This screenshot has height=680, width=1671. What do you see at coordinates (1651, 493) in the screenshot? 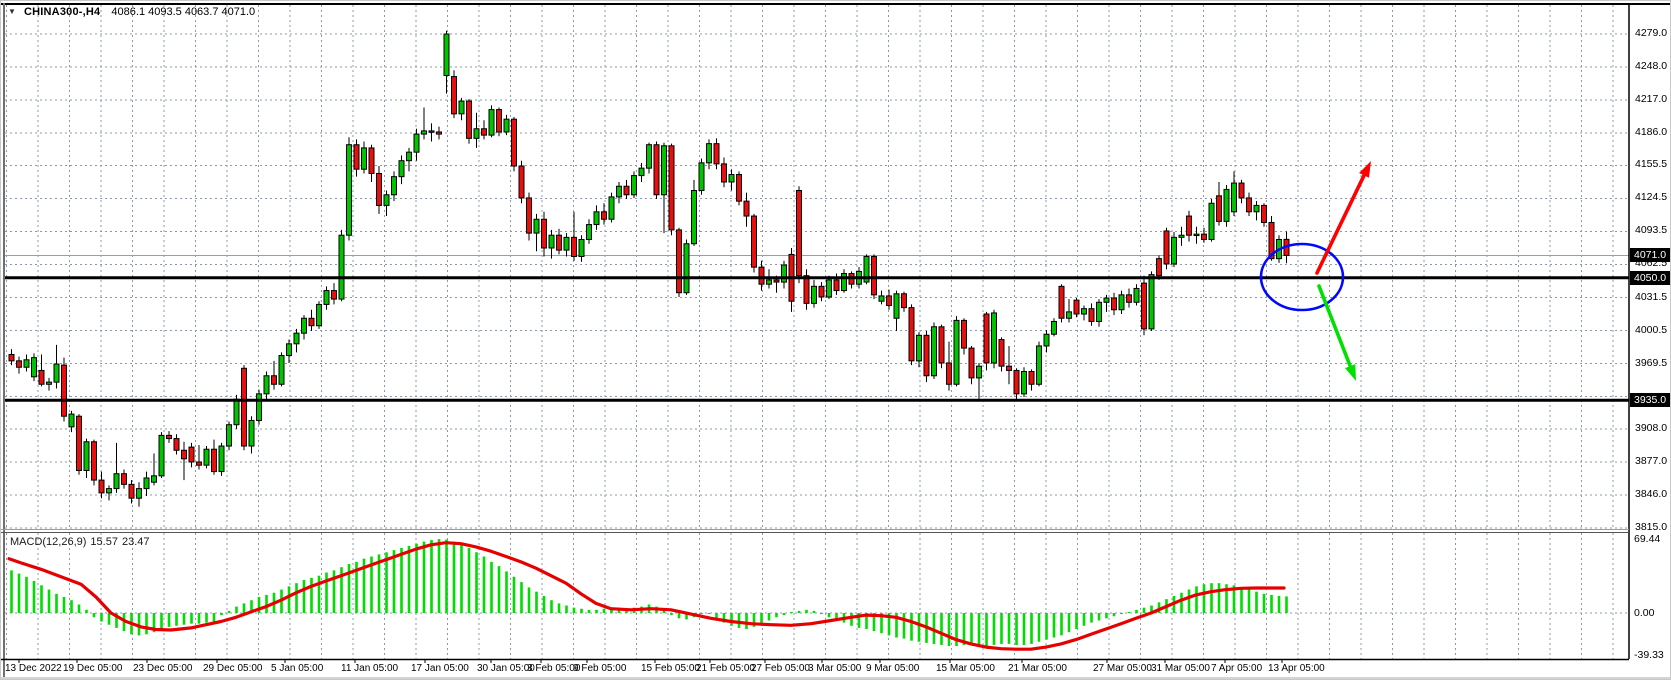
I see `price-axis-label: 3846.0` at bounding box center [1651, 493].